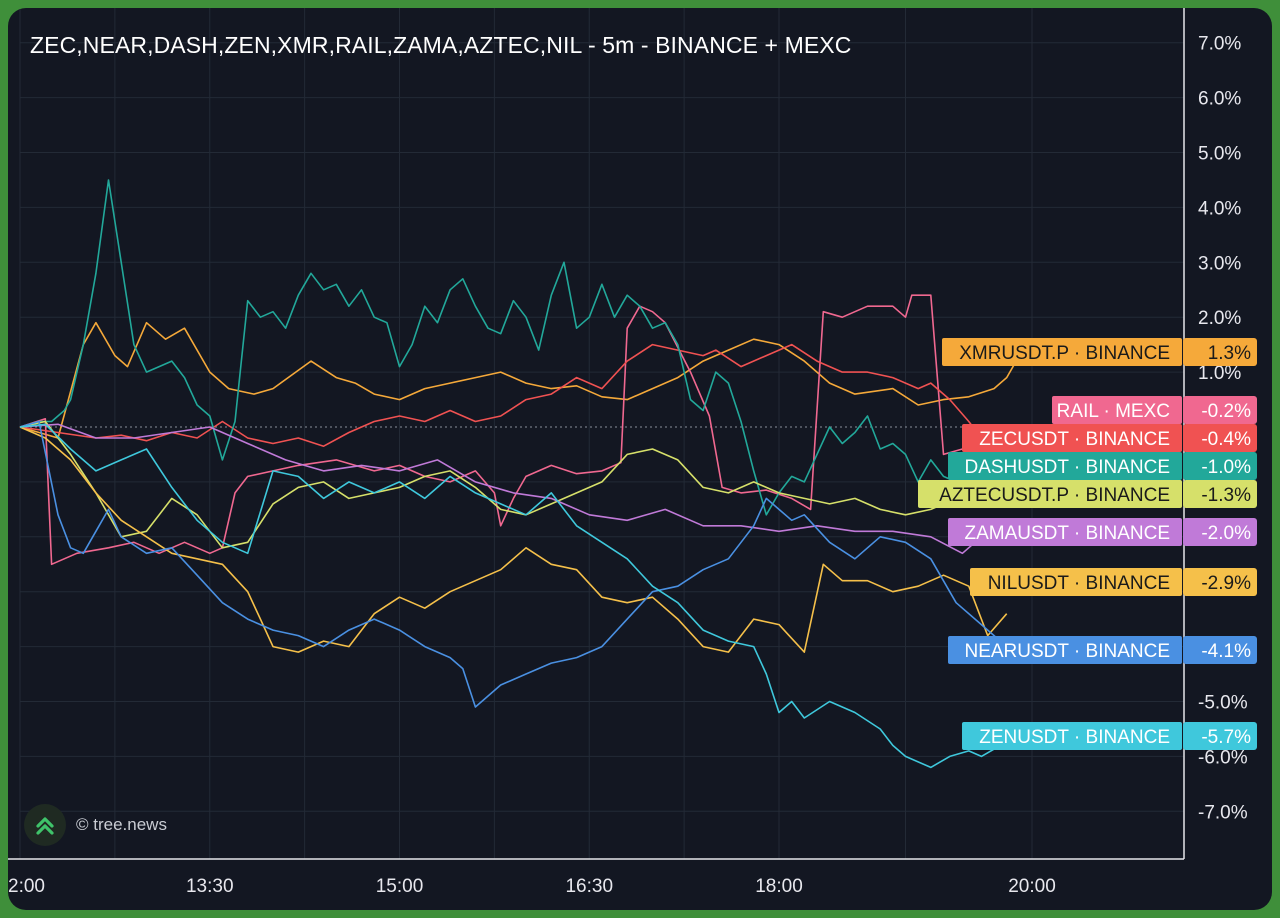  I want to click on series-last-value: 1.3%, so click(1229, 353).